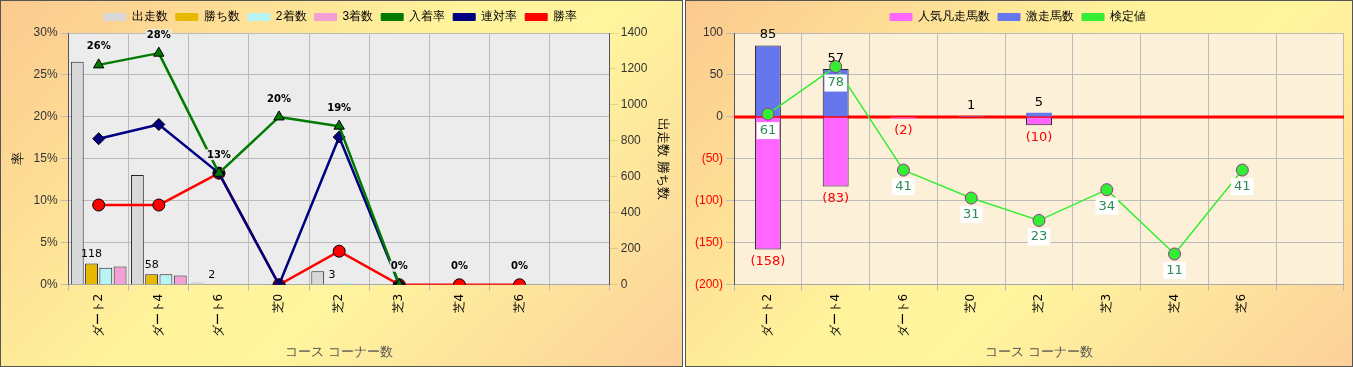 The height and width of the screenshot is (367, 1353). I want to click on legend-label: 検定値, so click(1128, 16).